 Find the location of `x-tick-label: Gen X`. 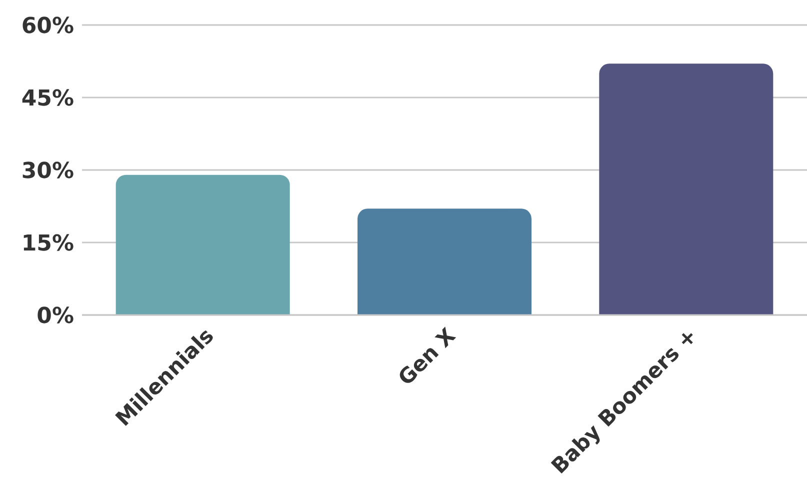

x-tick-label: Gen X is located at coordinates (427, 357).